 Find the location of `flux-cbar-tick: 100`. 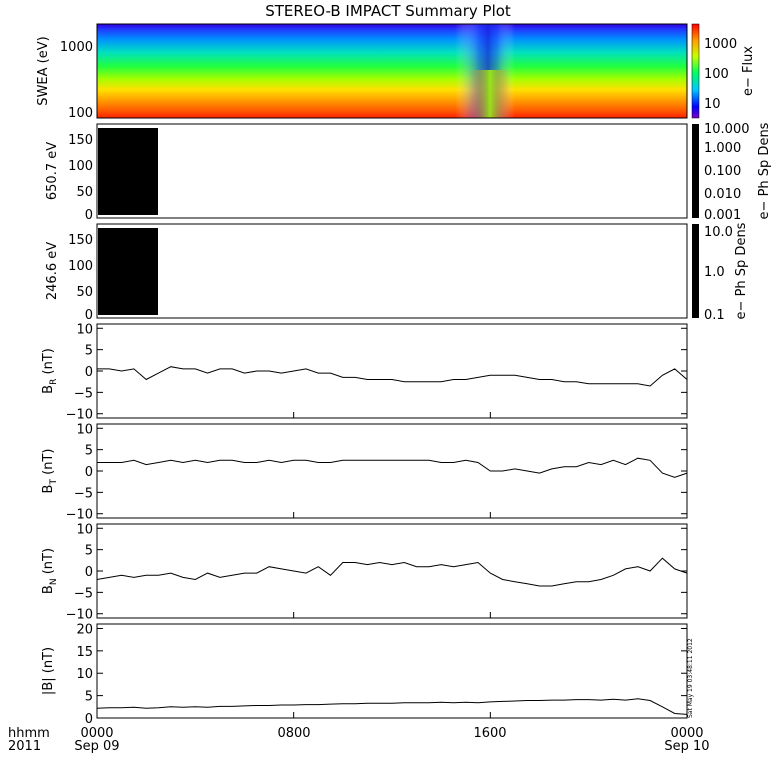

flux-cbar-tick: 100 is located at coordinates (716, 74).